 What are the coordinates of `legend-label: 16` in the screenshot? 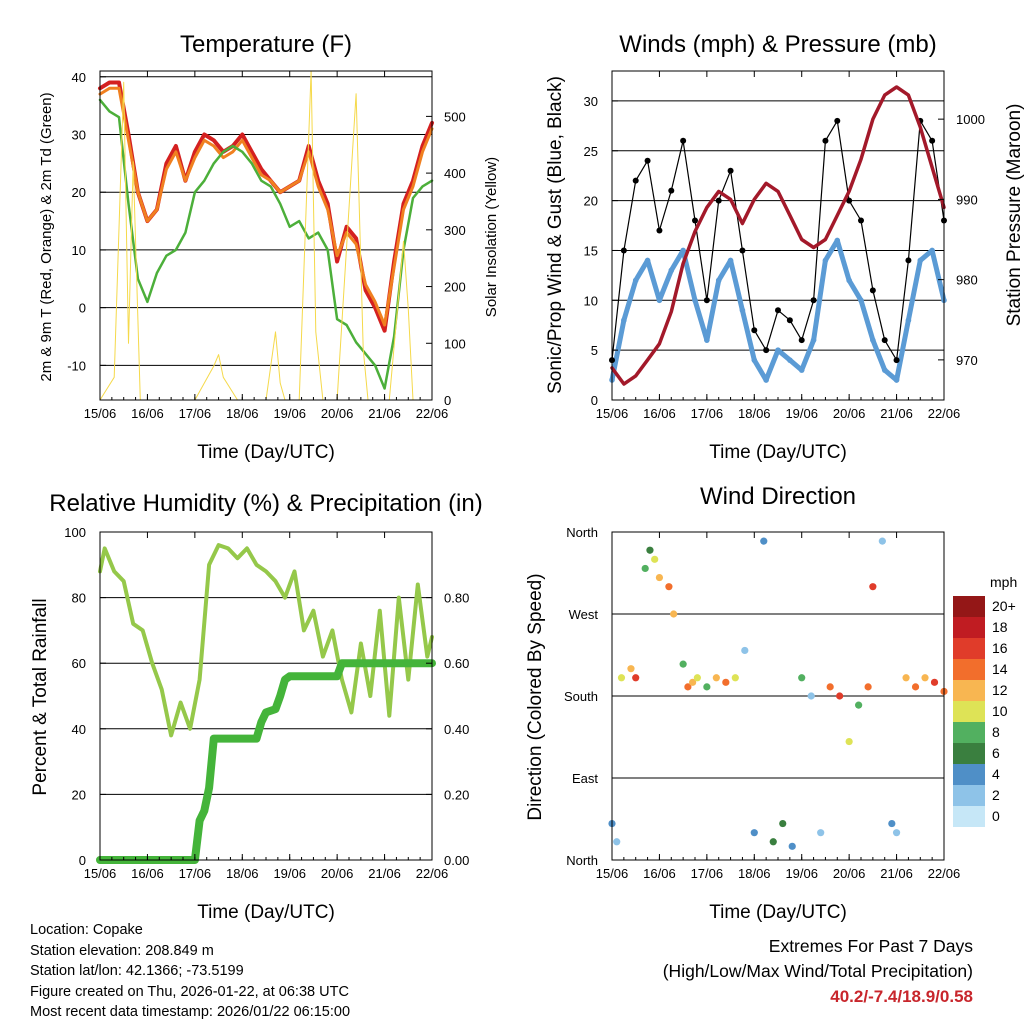 It's located at (1000, 648).